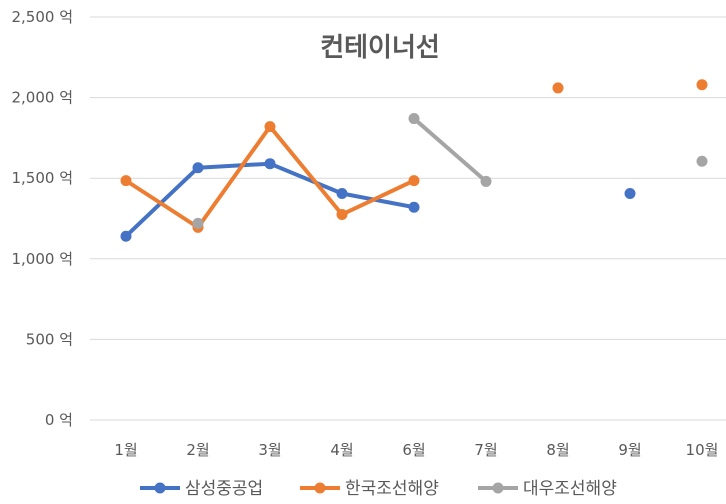 The height and width of the screenshot is (504, 726). What do you see at coordinates (197, 450) in the screenshot?
I see `x-tick-label: 2월` at bounding box center [197, 450].